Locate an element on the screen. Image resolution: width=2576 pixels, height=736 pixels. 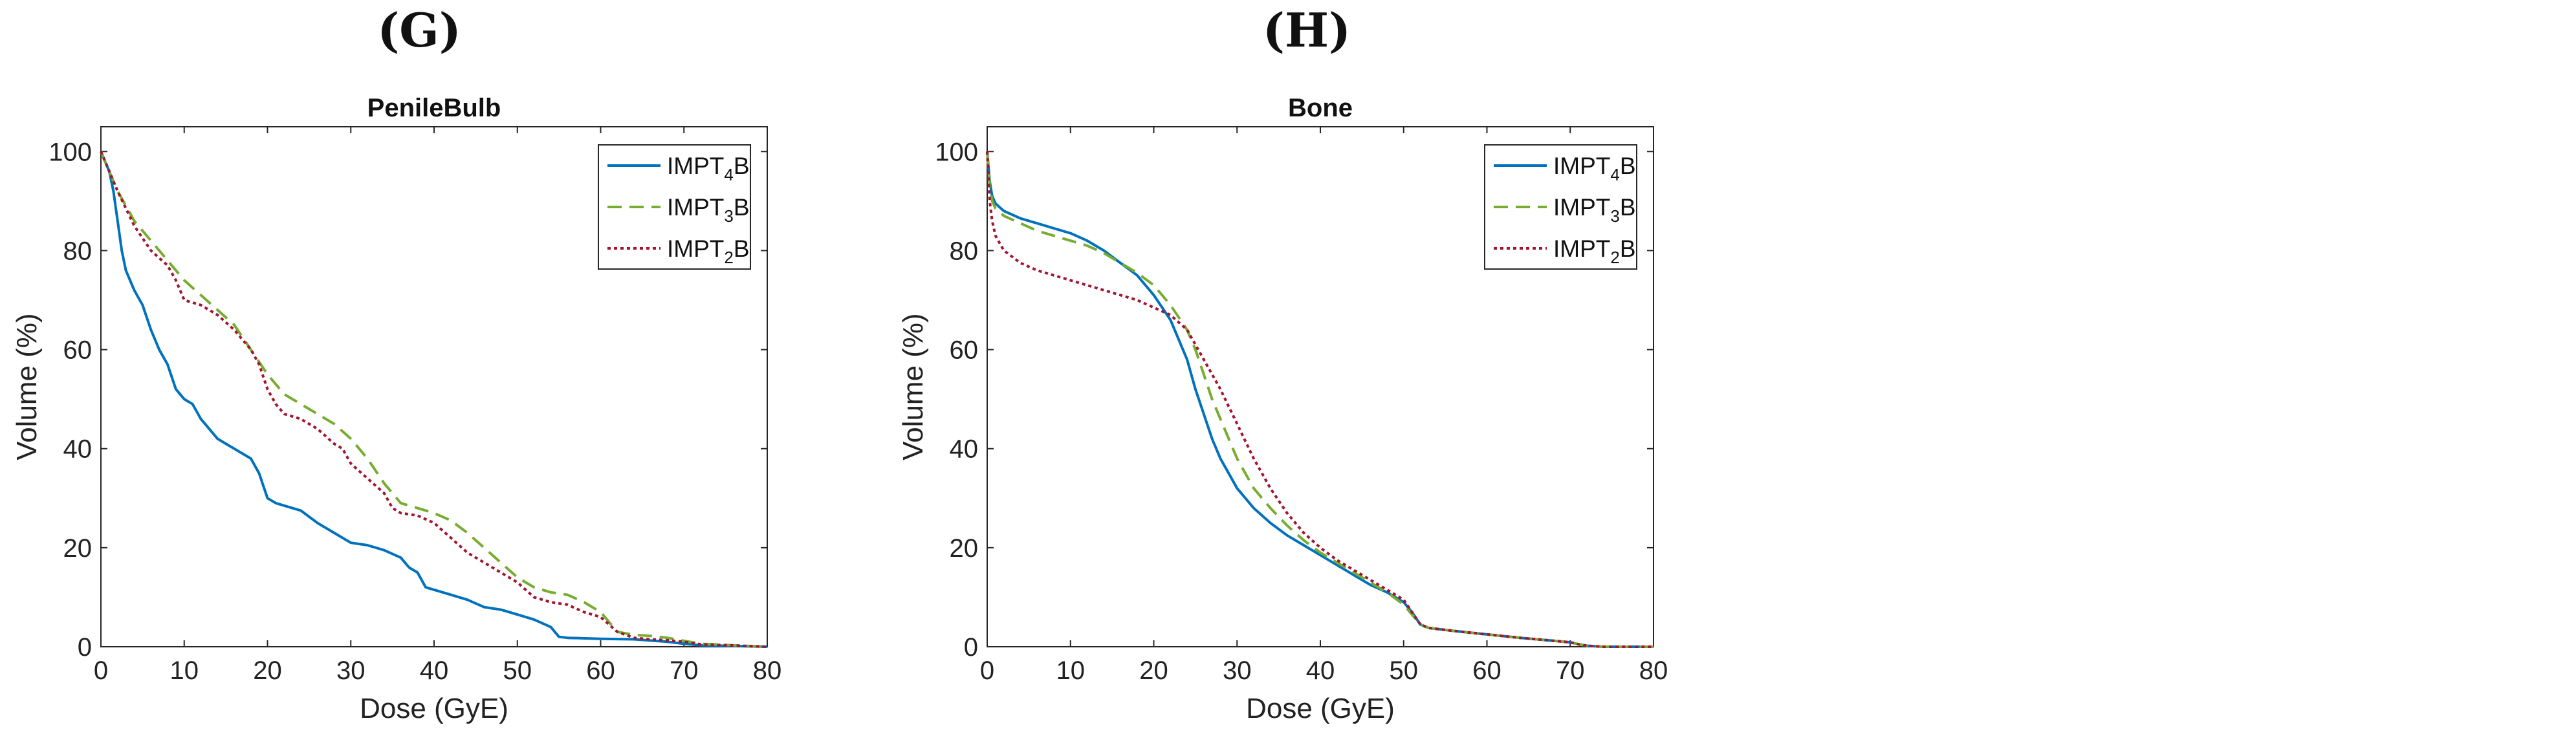
panel-label-h: (H) is located at coordinates (1307, 31).